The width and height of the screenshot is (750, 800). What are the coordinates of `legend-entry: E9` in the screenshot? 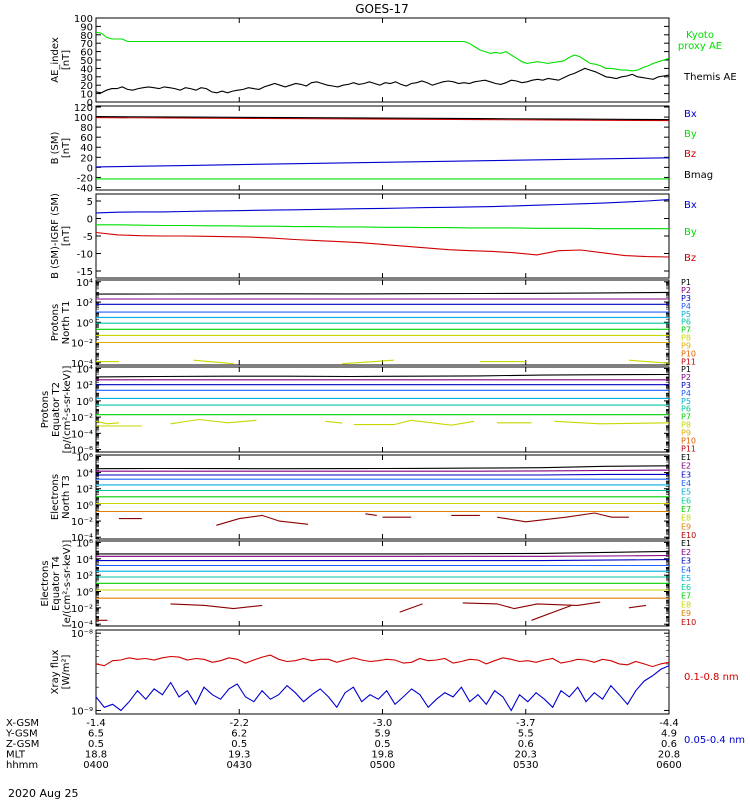 It's located at (686, 526).